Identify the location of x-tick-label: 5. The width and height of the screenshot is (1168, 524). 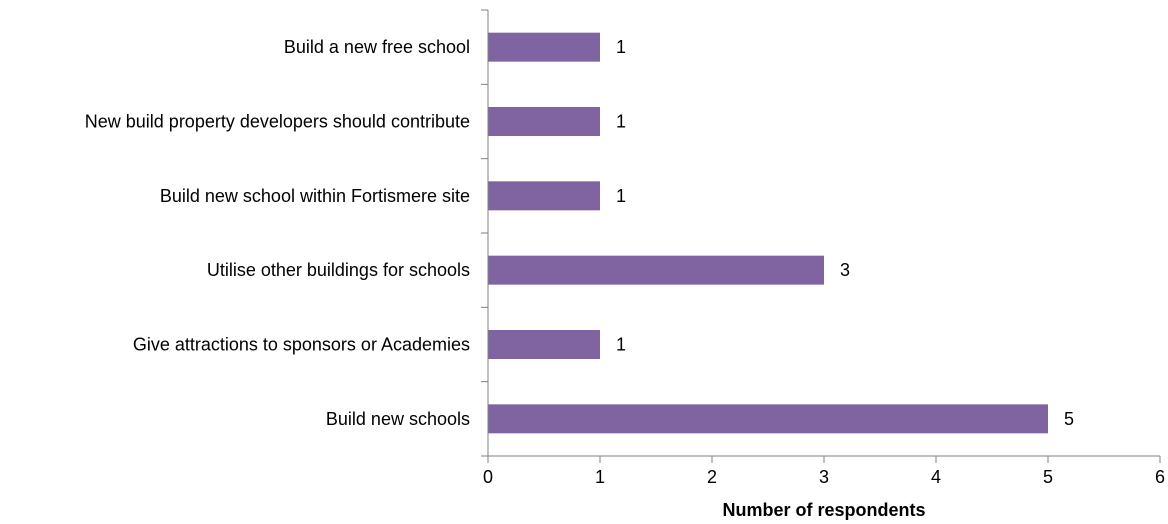
(1048, 477).